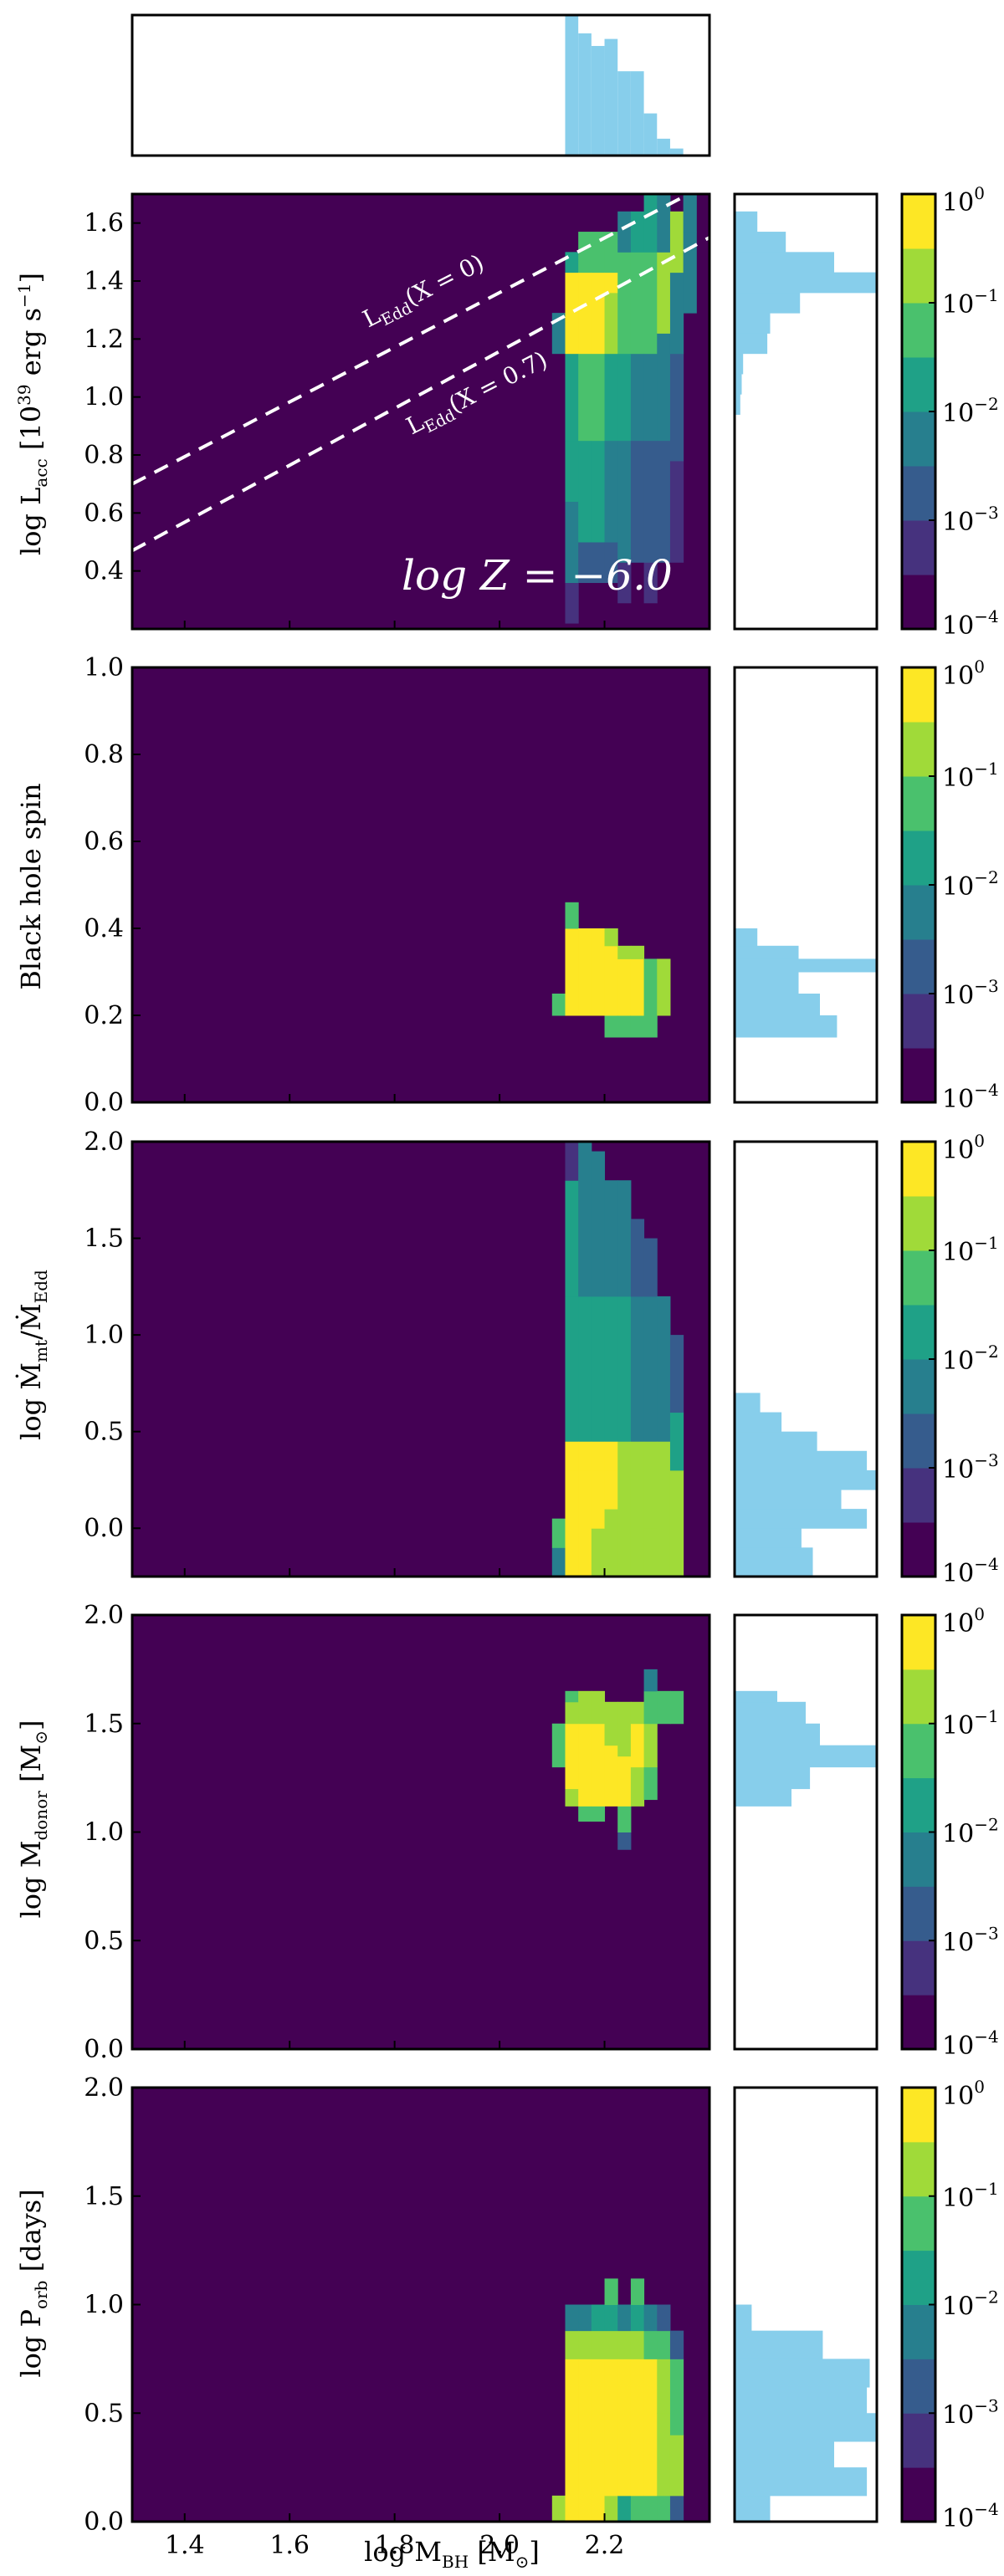 The image size is (1004, 2576). I want to click on y-tick-label: 1.2, so click(104, 339).